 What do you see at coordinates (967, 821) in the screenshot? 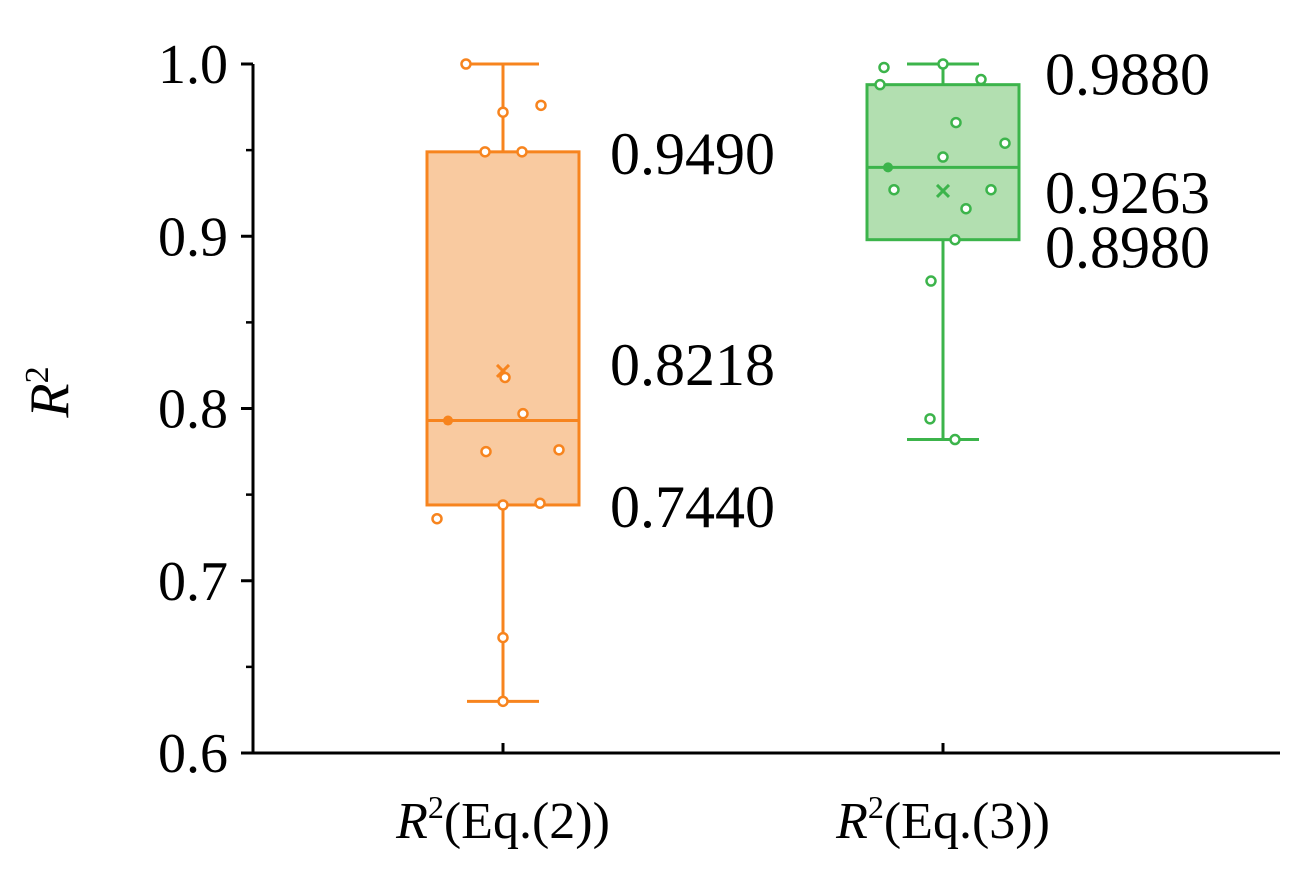
I see `category-label-rest: (Eq.(3))` at bounding box center [967, 821].